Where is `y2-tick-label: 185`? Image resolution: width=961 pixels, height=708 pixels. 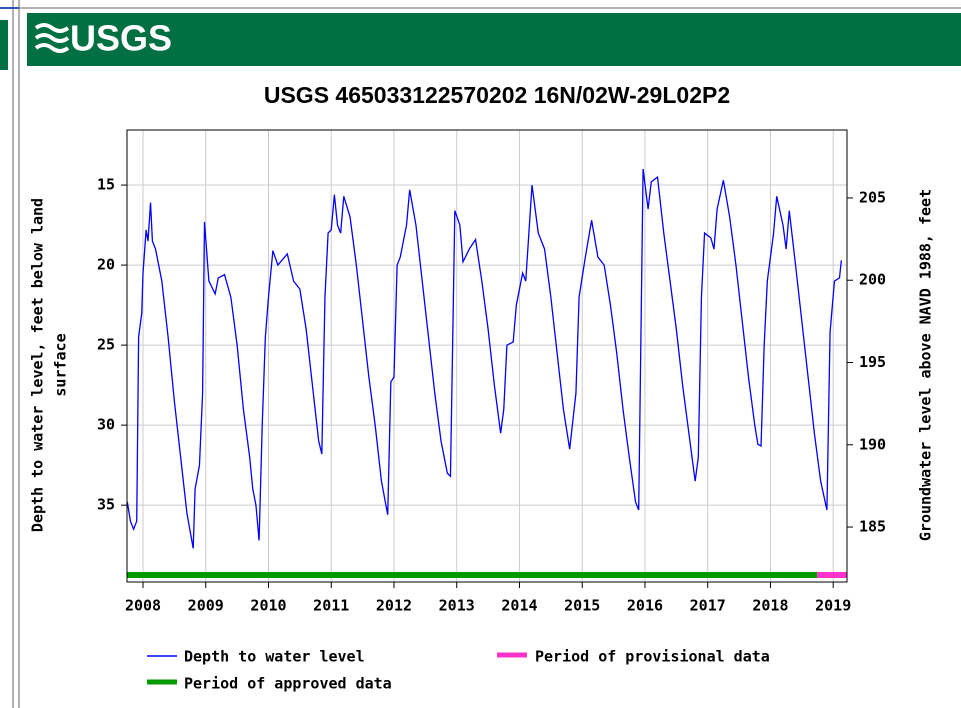 y2-tick-label: 185 is located at coordinates (872, 527).